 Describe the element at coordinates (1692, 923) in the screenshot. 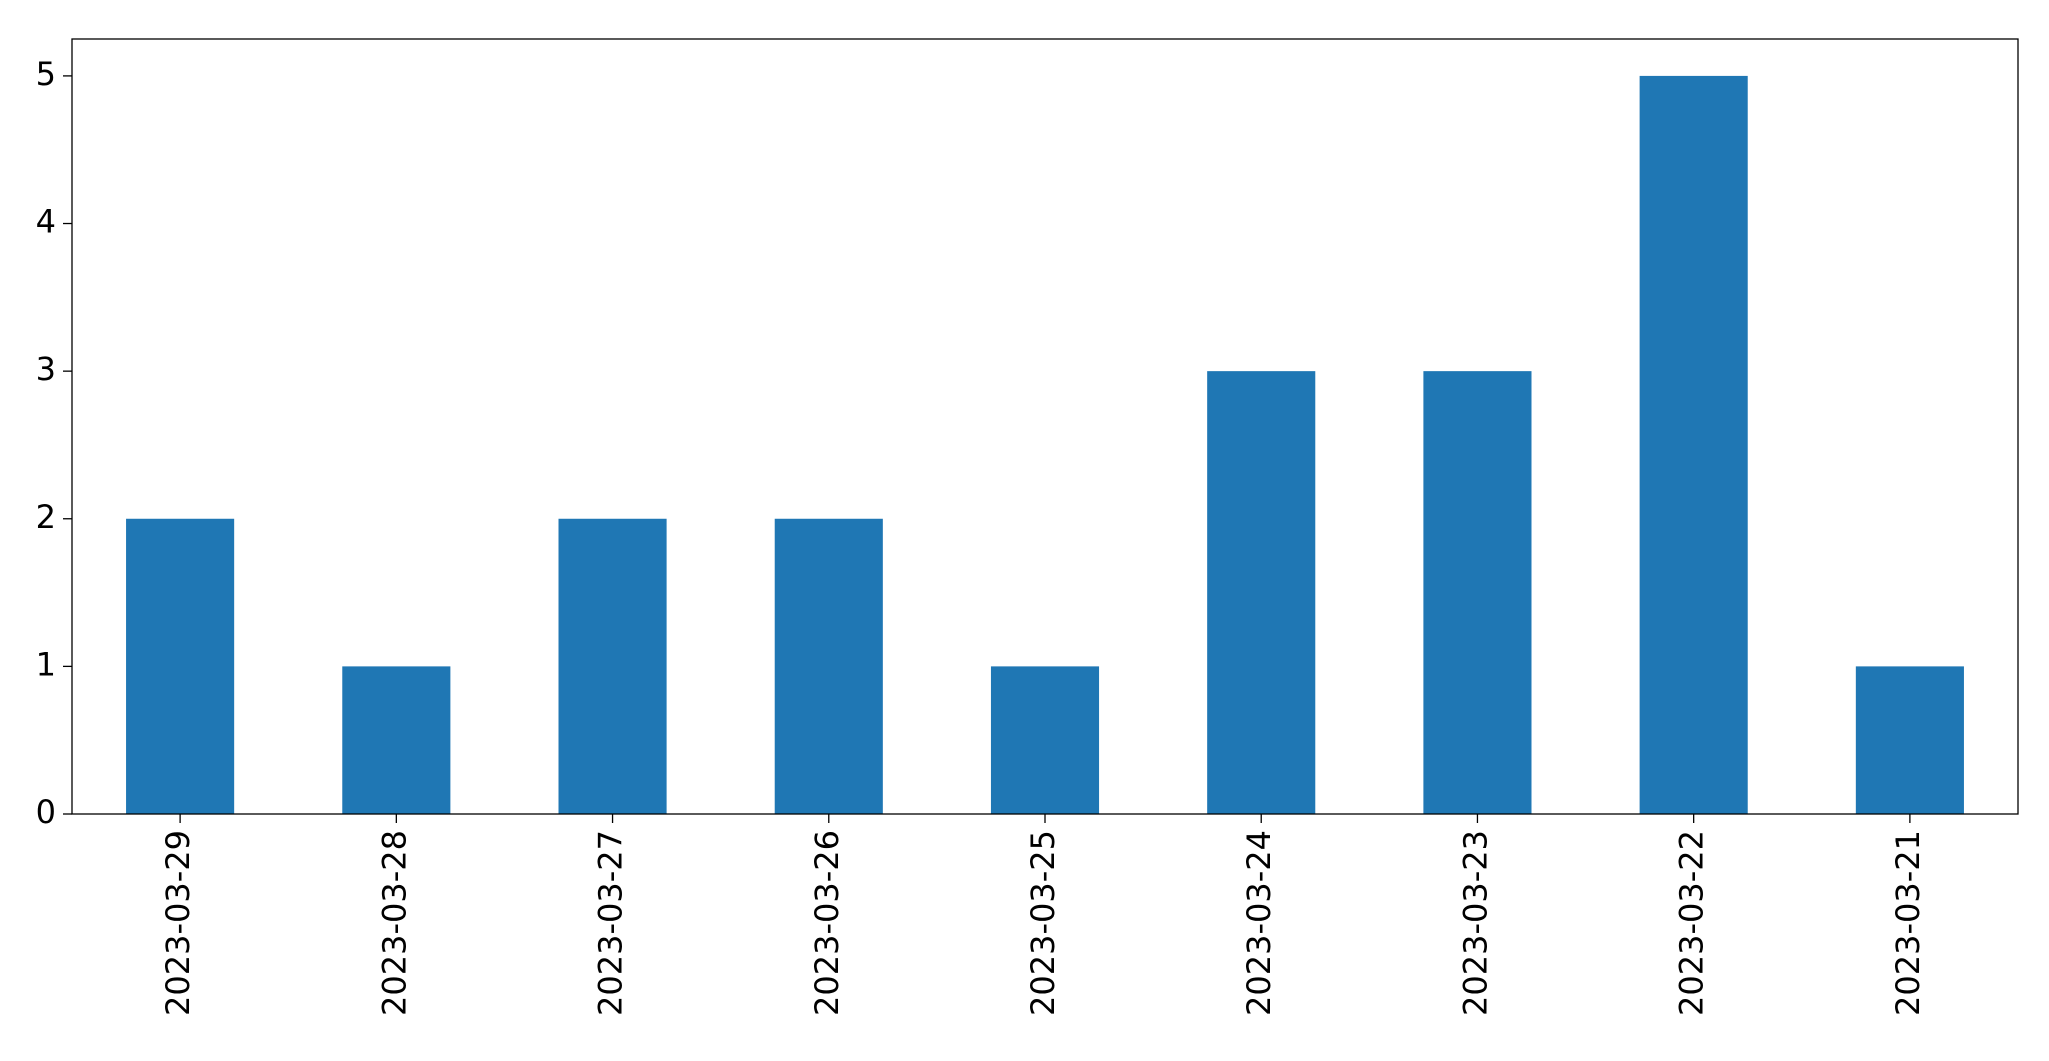

I see `x-tick-label: 2023-03-22` at that location.